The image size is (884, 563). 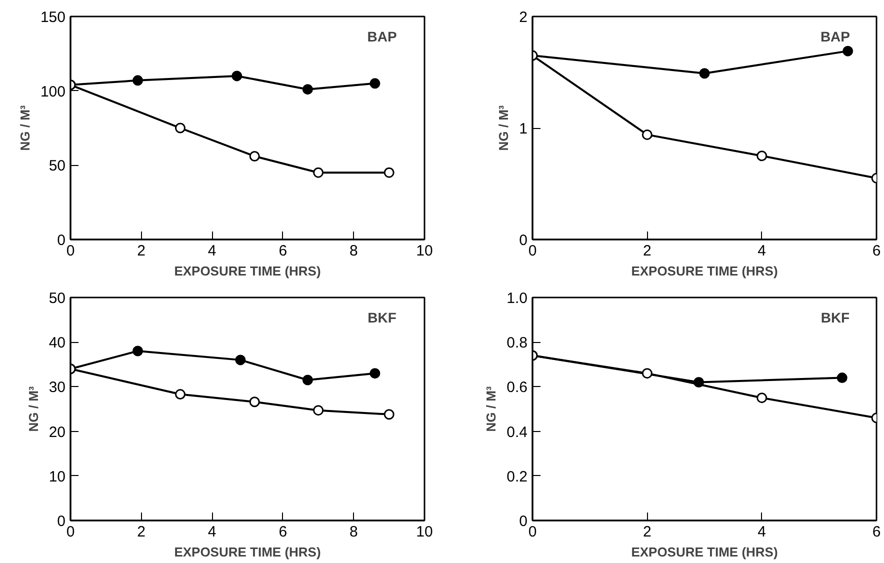 I want to click on y-tick-label: 150, so click(x=53, y=17).